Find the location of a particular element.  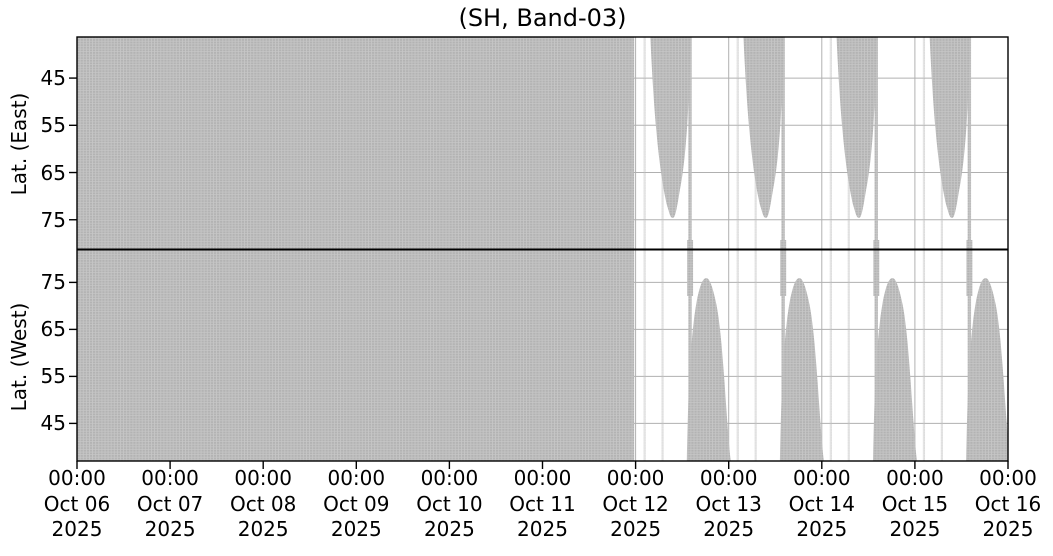

x-tick-label-line: Oct 08 is located at coordinates (263, 503).